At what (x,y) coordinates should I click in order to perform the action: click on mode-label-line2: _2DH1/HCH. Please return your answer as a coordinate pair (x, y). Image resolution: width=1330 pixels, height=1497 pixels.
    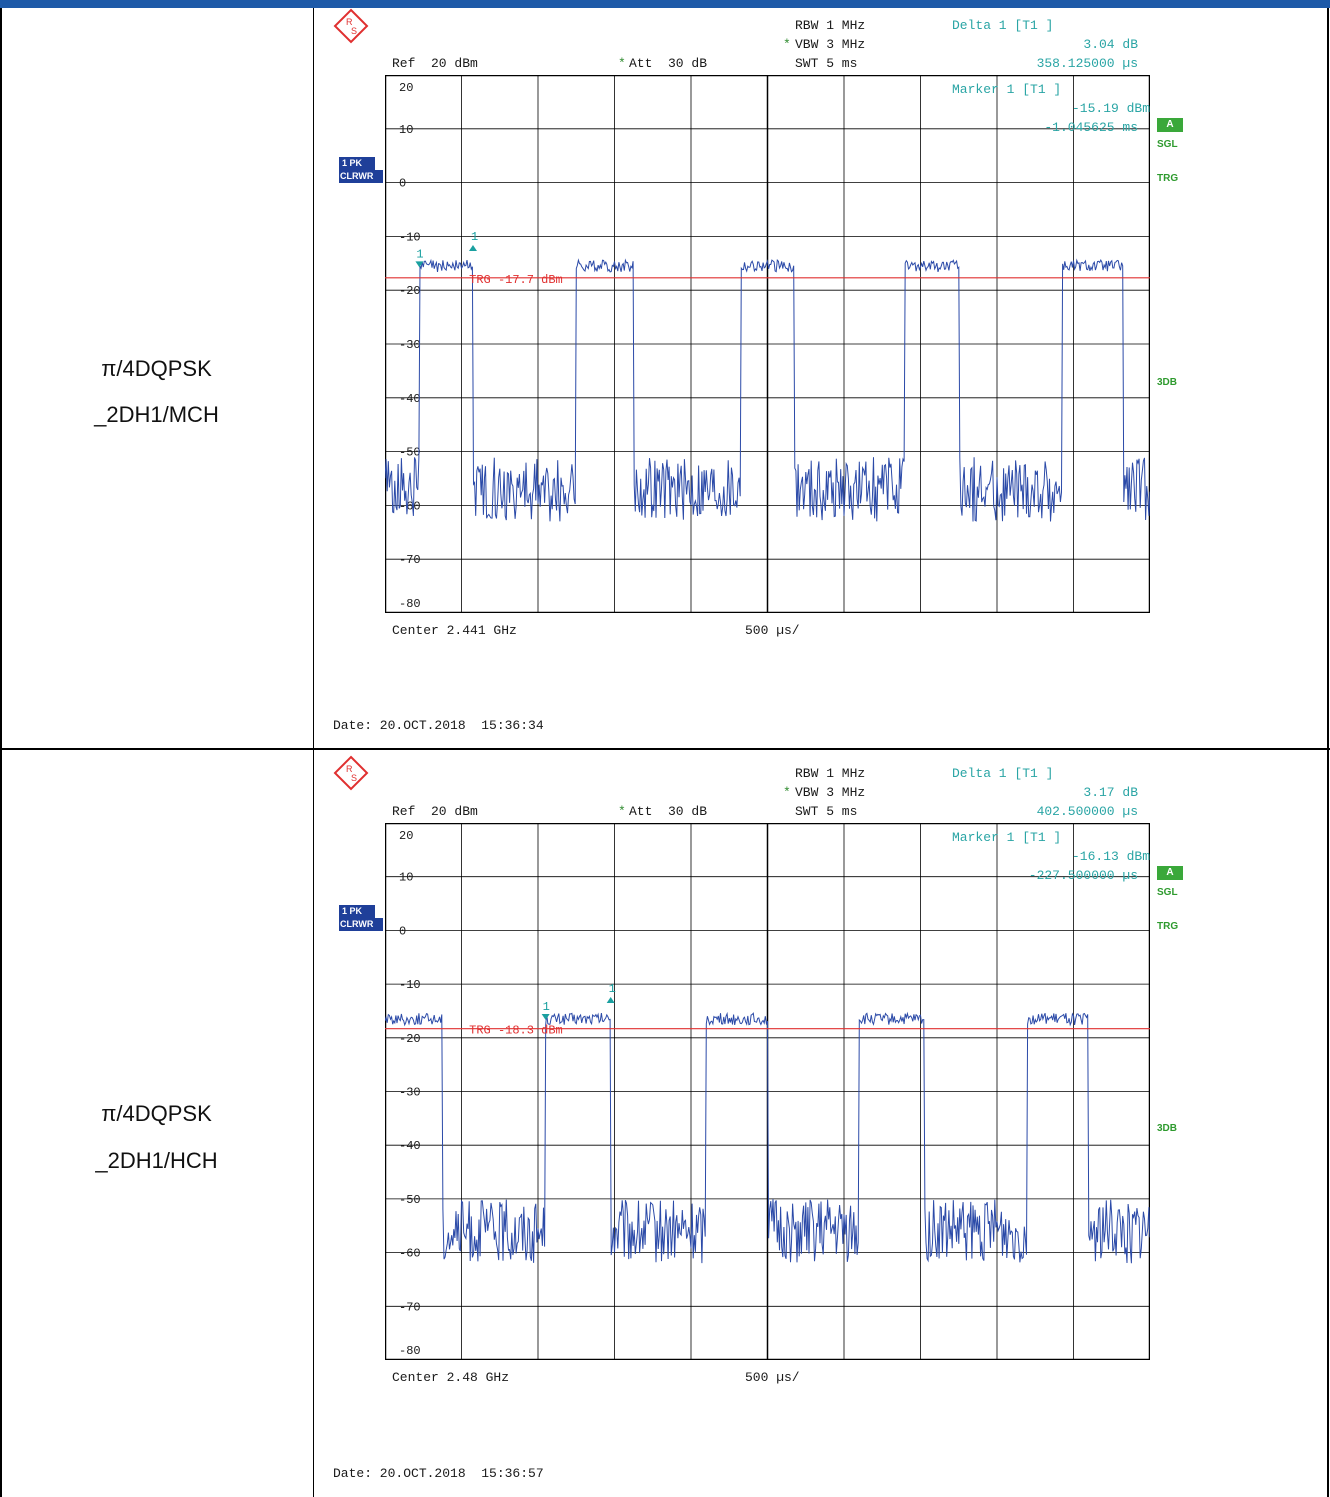
    Looking at the image, I should click on (156, 1160).